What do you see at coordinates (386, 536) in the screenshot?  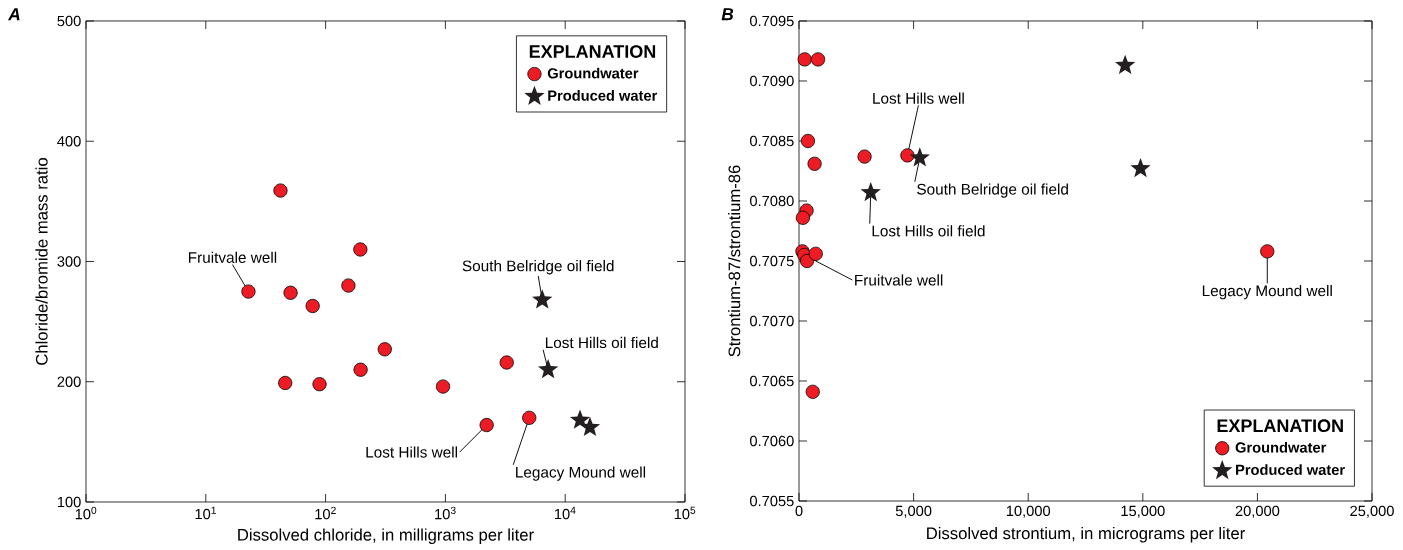 I see `x-axis-title: Dissolved chloride, in milligrams per liter` at bounding box center [386, 536].